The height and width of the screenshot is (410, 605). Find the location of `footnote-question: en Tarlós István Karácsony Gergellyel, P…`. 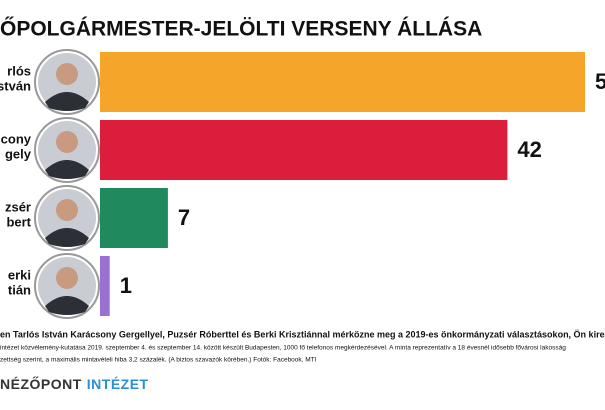

footnote-question: en Tarlós István Karácsony Gergellyel, P… is located at coordinates (302, 334).